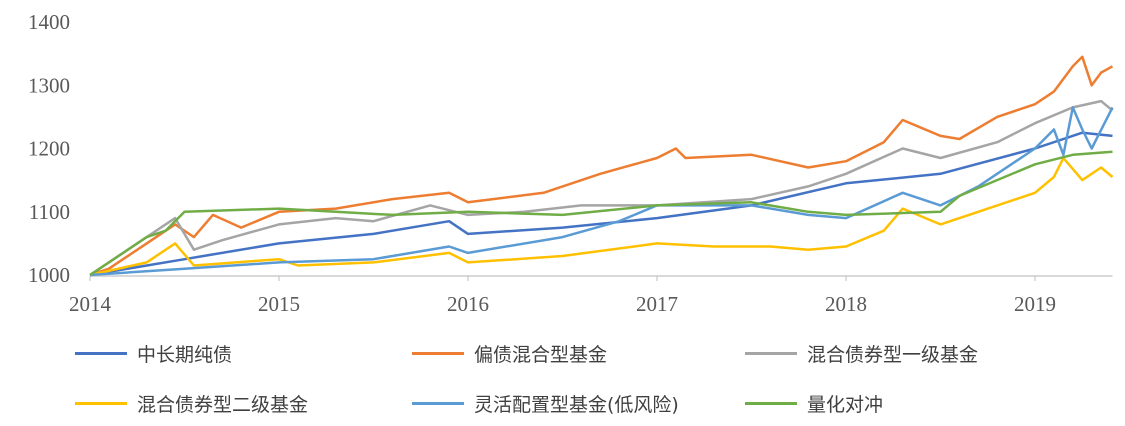  I want to click on y-tick-label: 1400, so click(49, 22).